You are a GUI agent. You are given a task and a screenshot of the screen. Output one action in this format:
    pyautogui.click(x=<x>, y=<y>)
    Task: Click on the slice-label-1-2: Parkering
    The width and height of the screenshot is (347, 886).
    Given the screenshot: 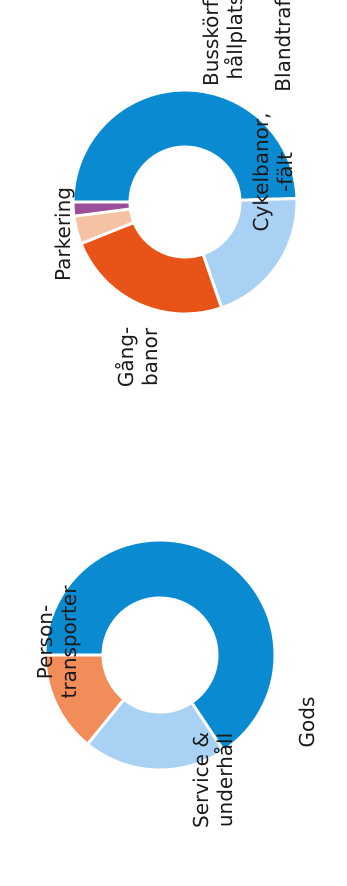 What is the action you would take?
    pyautogui.click(x=63, y=234)
    